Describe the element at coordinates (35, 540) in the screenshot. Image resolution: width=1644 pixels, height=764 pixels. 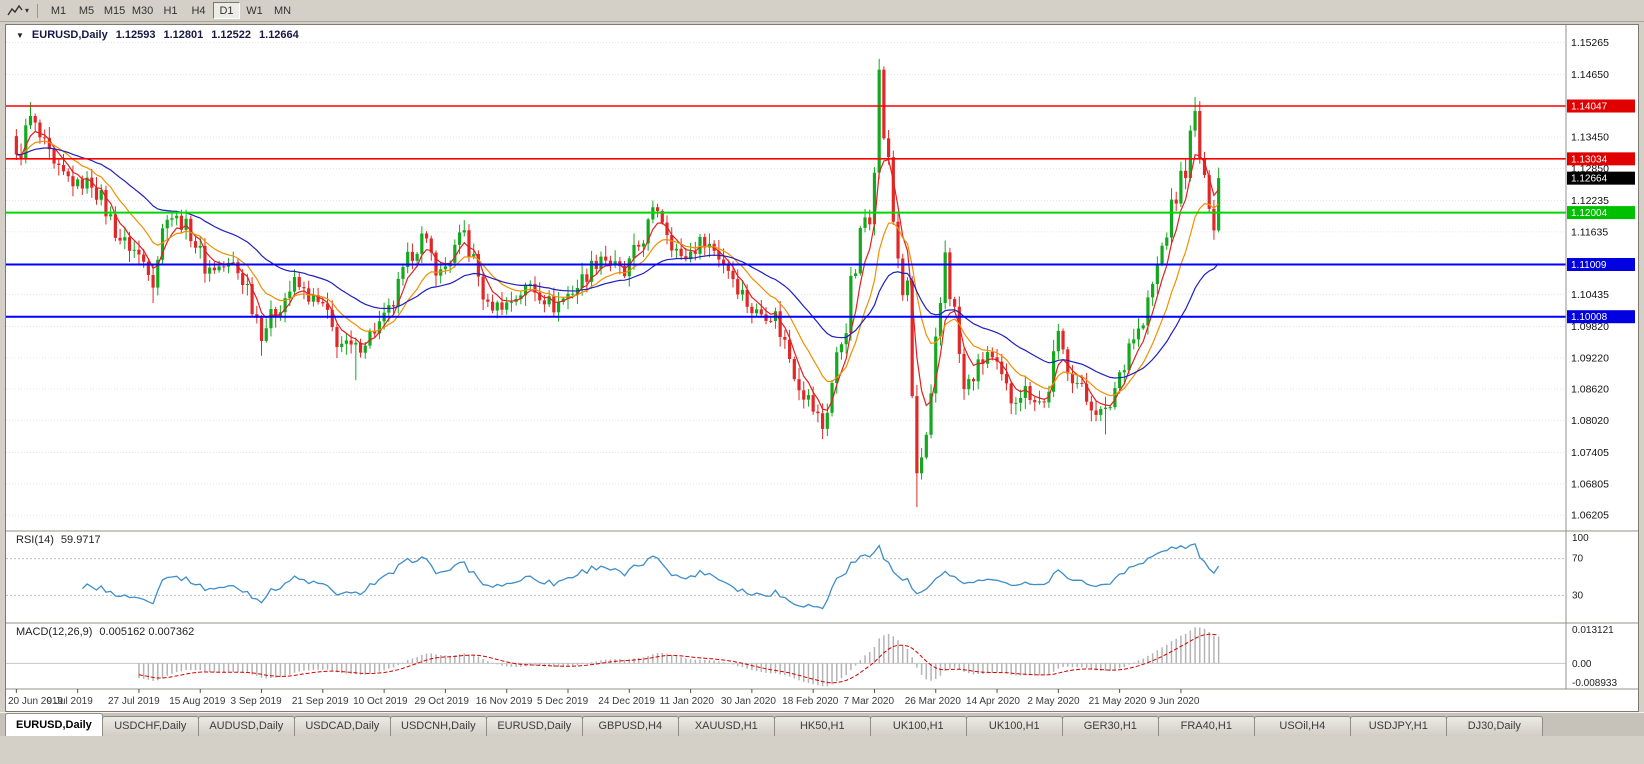
I see `rsi-name: RSI(14)` at that location.